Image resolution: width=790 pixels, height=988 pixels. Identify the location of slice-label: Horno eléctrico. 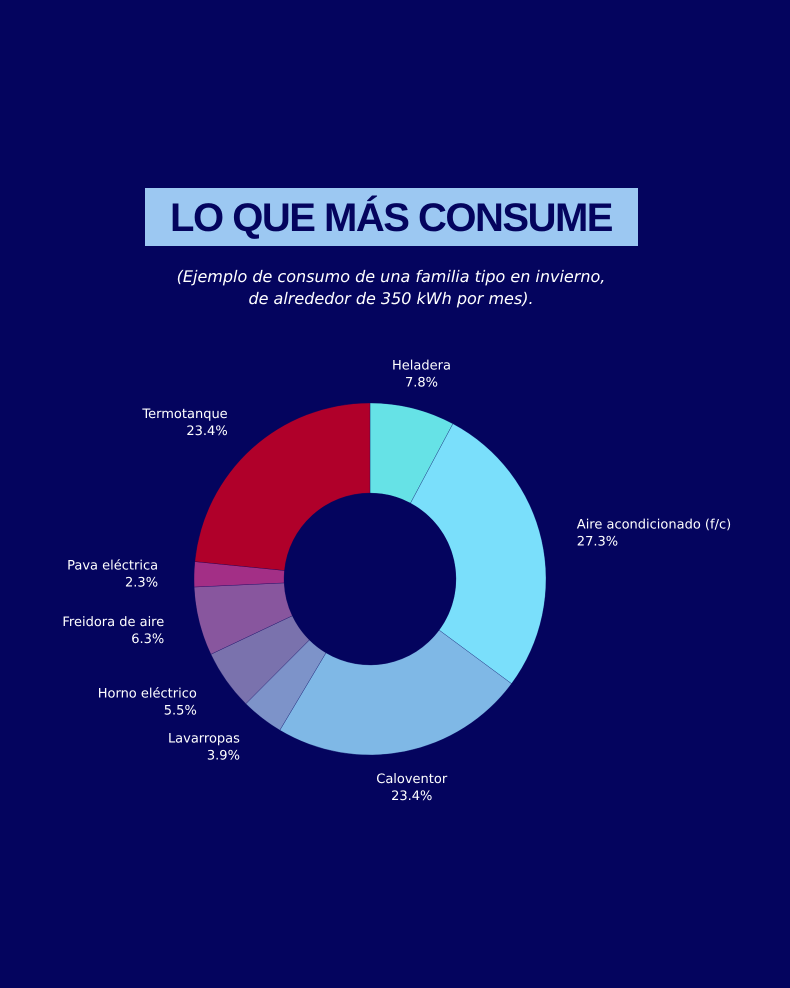
(147, 694).